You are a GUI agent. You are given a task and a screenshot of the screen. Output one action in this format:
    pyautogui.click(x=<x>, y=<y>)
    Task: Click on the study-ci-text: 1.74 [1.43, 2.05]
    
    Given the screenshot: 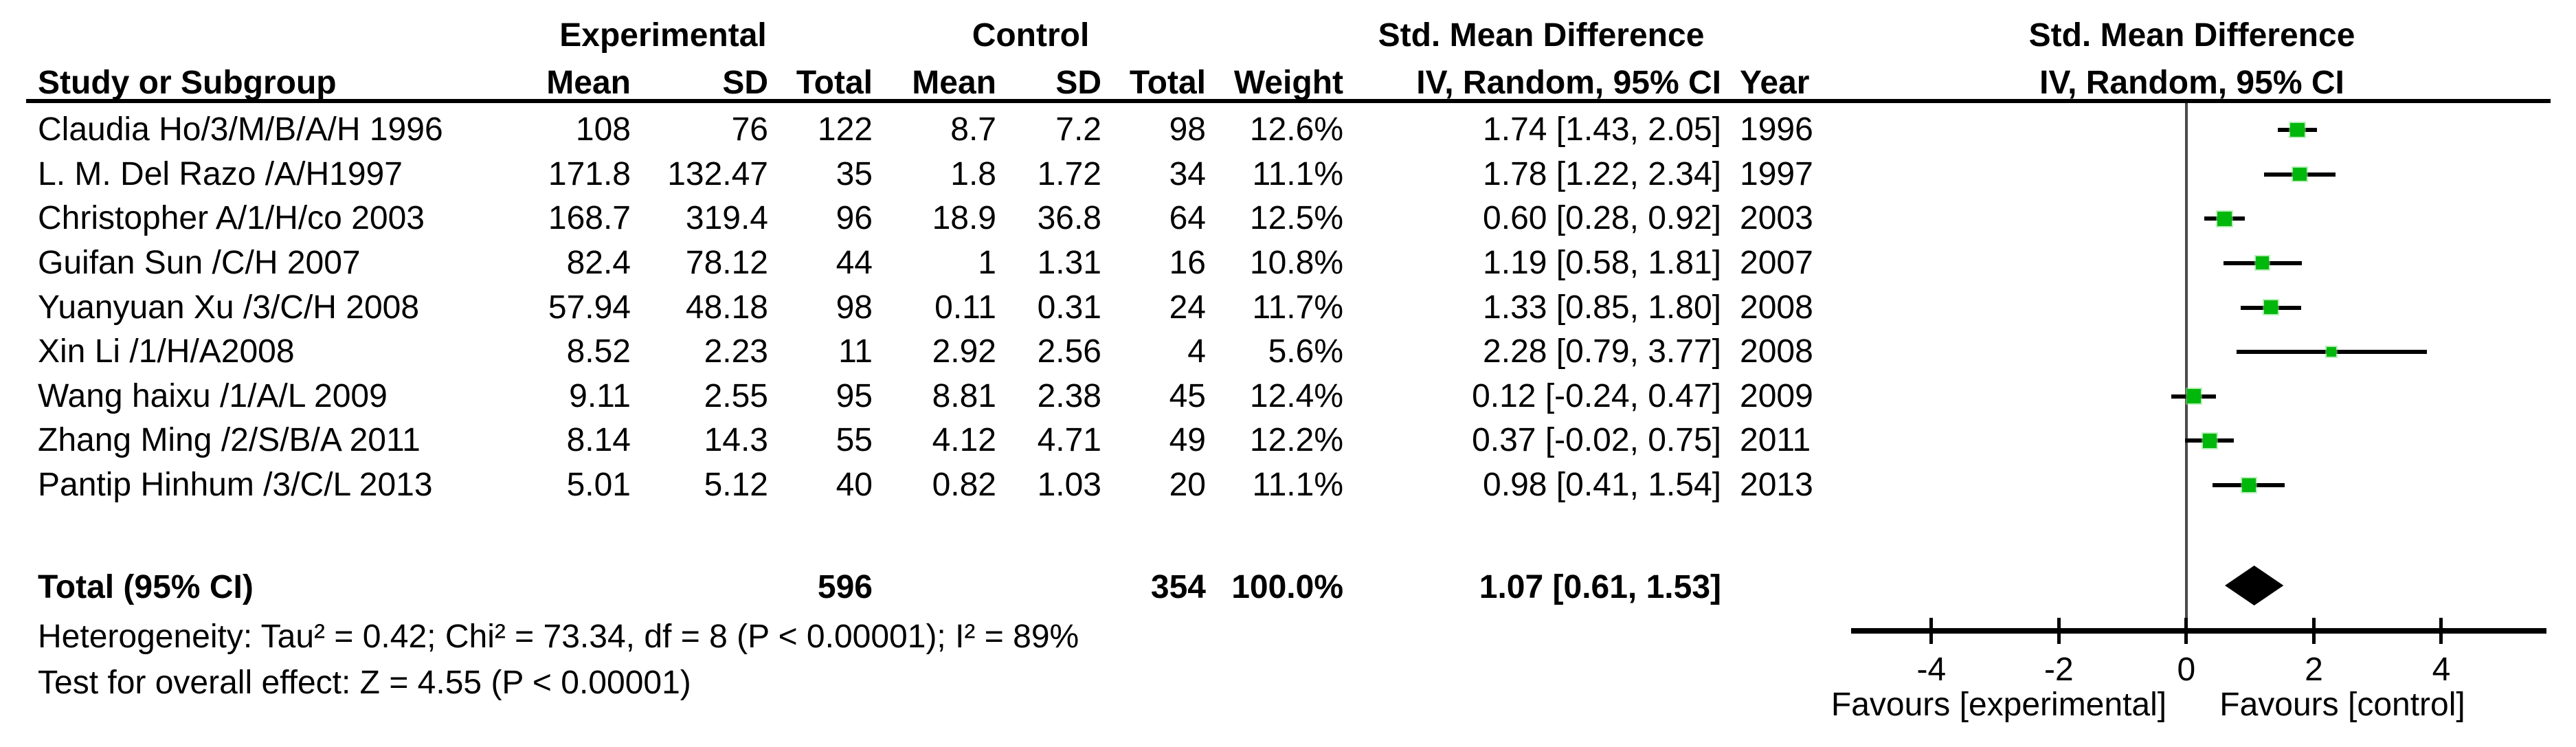 What is the action you would take?
    pyautogui.click(x=1602, y=129)
    